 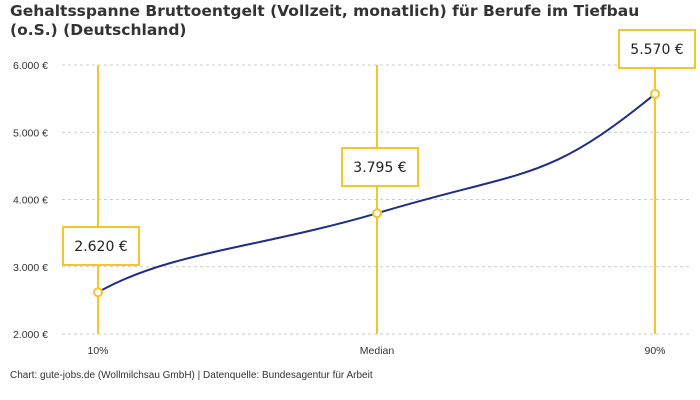 I want to click on x-tick-label: Median, so click(x=377, y=351).